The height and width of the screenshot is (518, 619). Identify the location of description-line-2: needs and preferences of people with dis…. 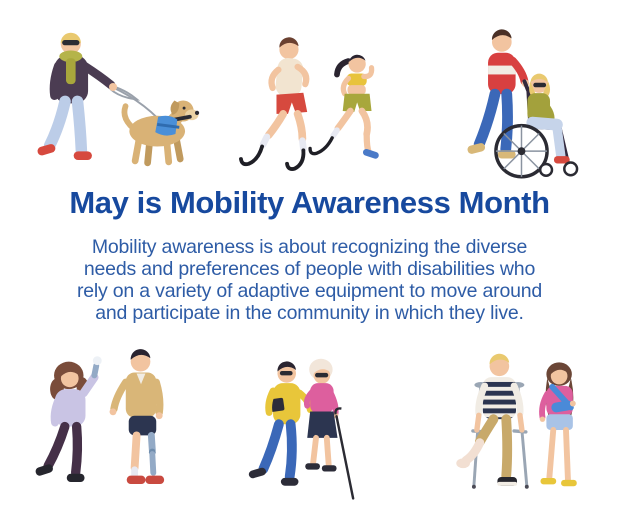
(309, 269).